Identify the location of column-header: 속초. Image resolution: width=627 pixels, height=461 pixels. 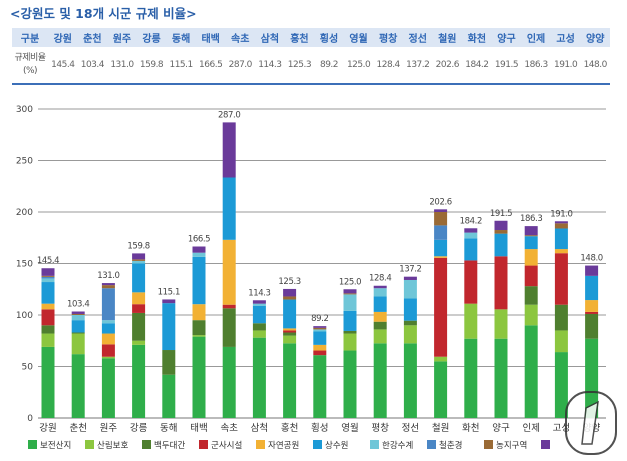
(240, 37).